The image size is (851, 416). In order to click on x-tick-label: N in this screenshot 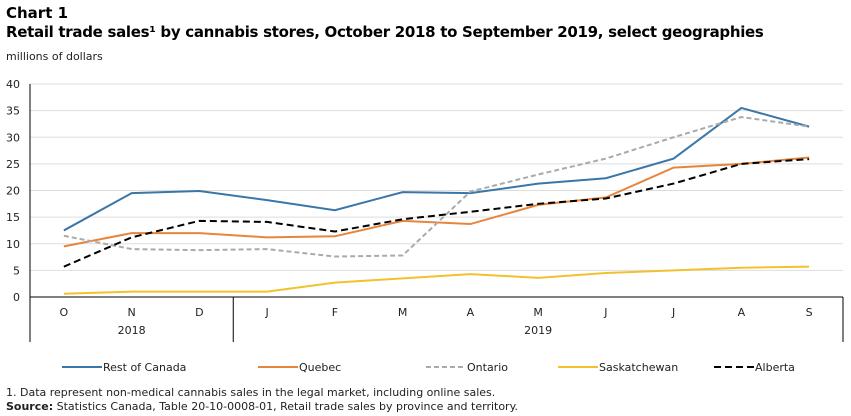, I will do `click(132, 312)`.